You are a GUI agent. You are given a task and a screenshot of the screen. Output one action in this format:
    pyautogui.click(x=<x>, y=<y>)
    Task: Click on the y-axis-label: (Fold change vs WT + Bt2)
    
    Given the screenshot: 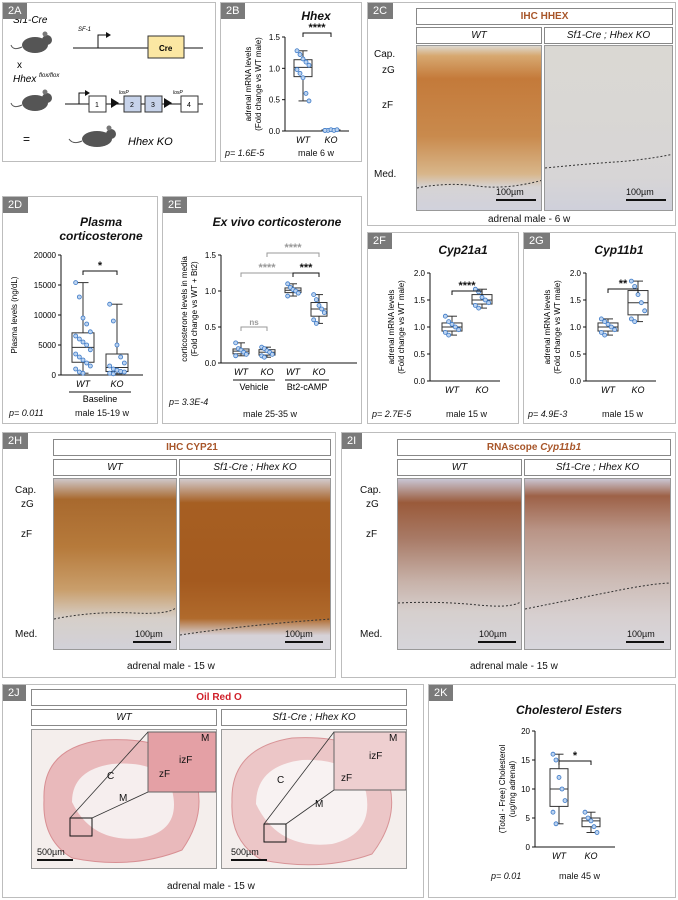 What is the action you would take?
    pyautogui.click(x=194, y=309)
    